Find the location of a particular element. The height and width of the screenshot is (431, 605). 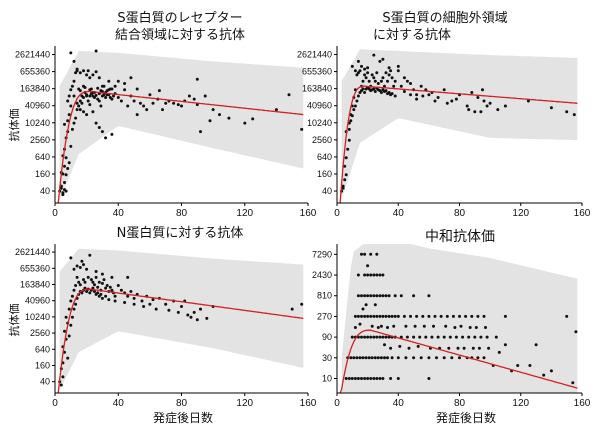

y-tick-label: 2621440 is located at coordinates (32, 252).